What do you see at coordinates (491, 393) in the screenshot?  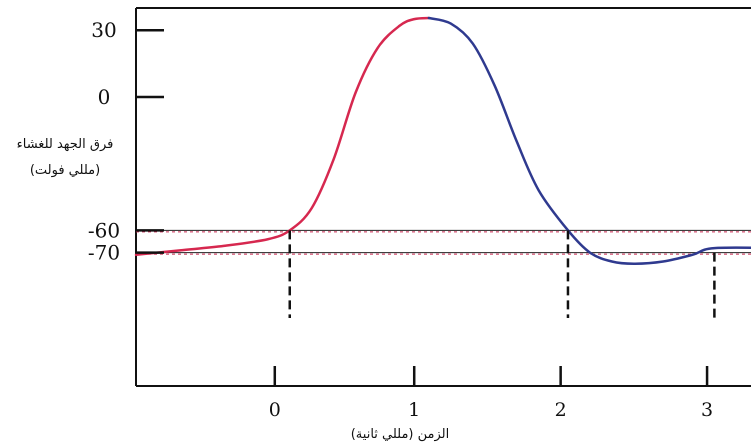 I see `x-axis-ticks: 0 1 2 3` at bounding box center [491, 393].